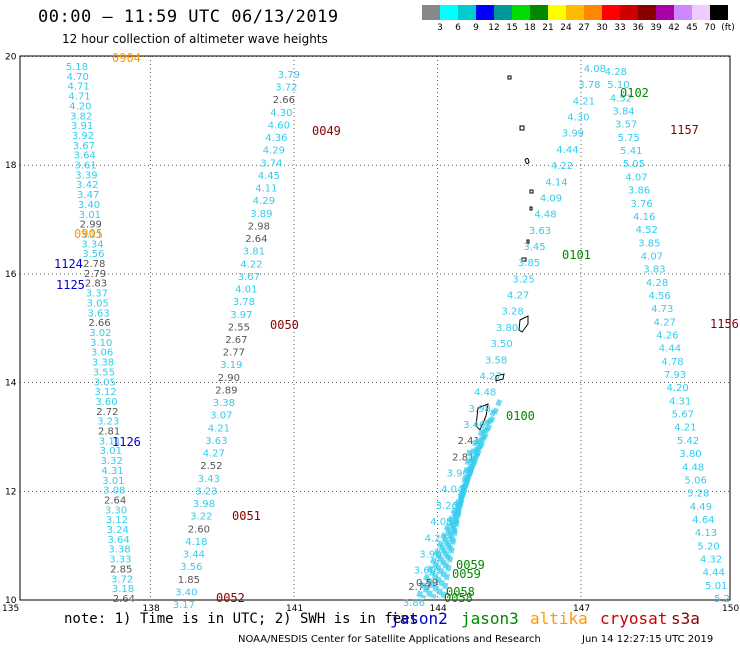 The height and width of the screenshot is (650, 740). What do you see at coordinates (692, 28) in the screenshot?
I see `legend-label: 45` at bounding box center [692, 28].